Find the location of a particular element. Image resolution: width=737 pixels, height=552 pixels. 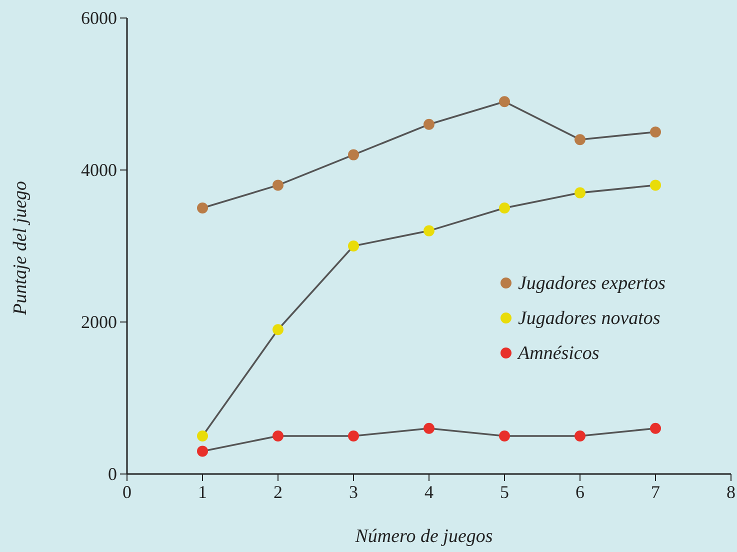

x-tick-label: 8 is located at coordinates (731, 492).